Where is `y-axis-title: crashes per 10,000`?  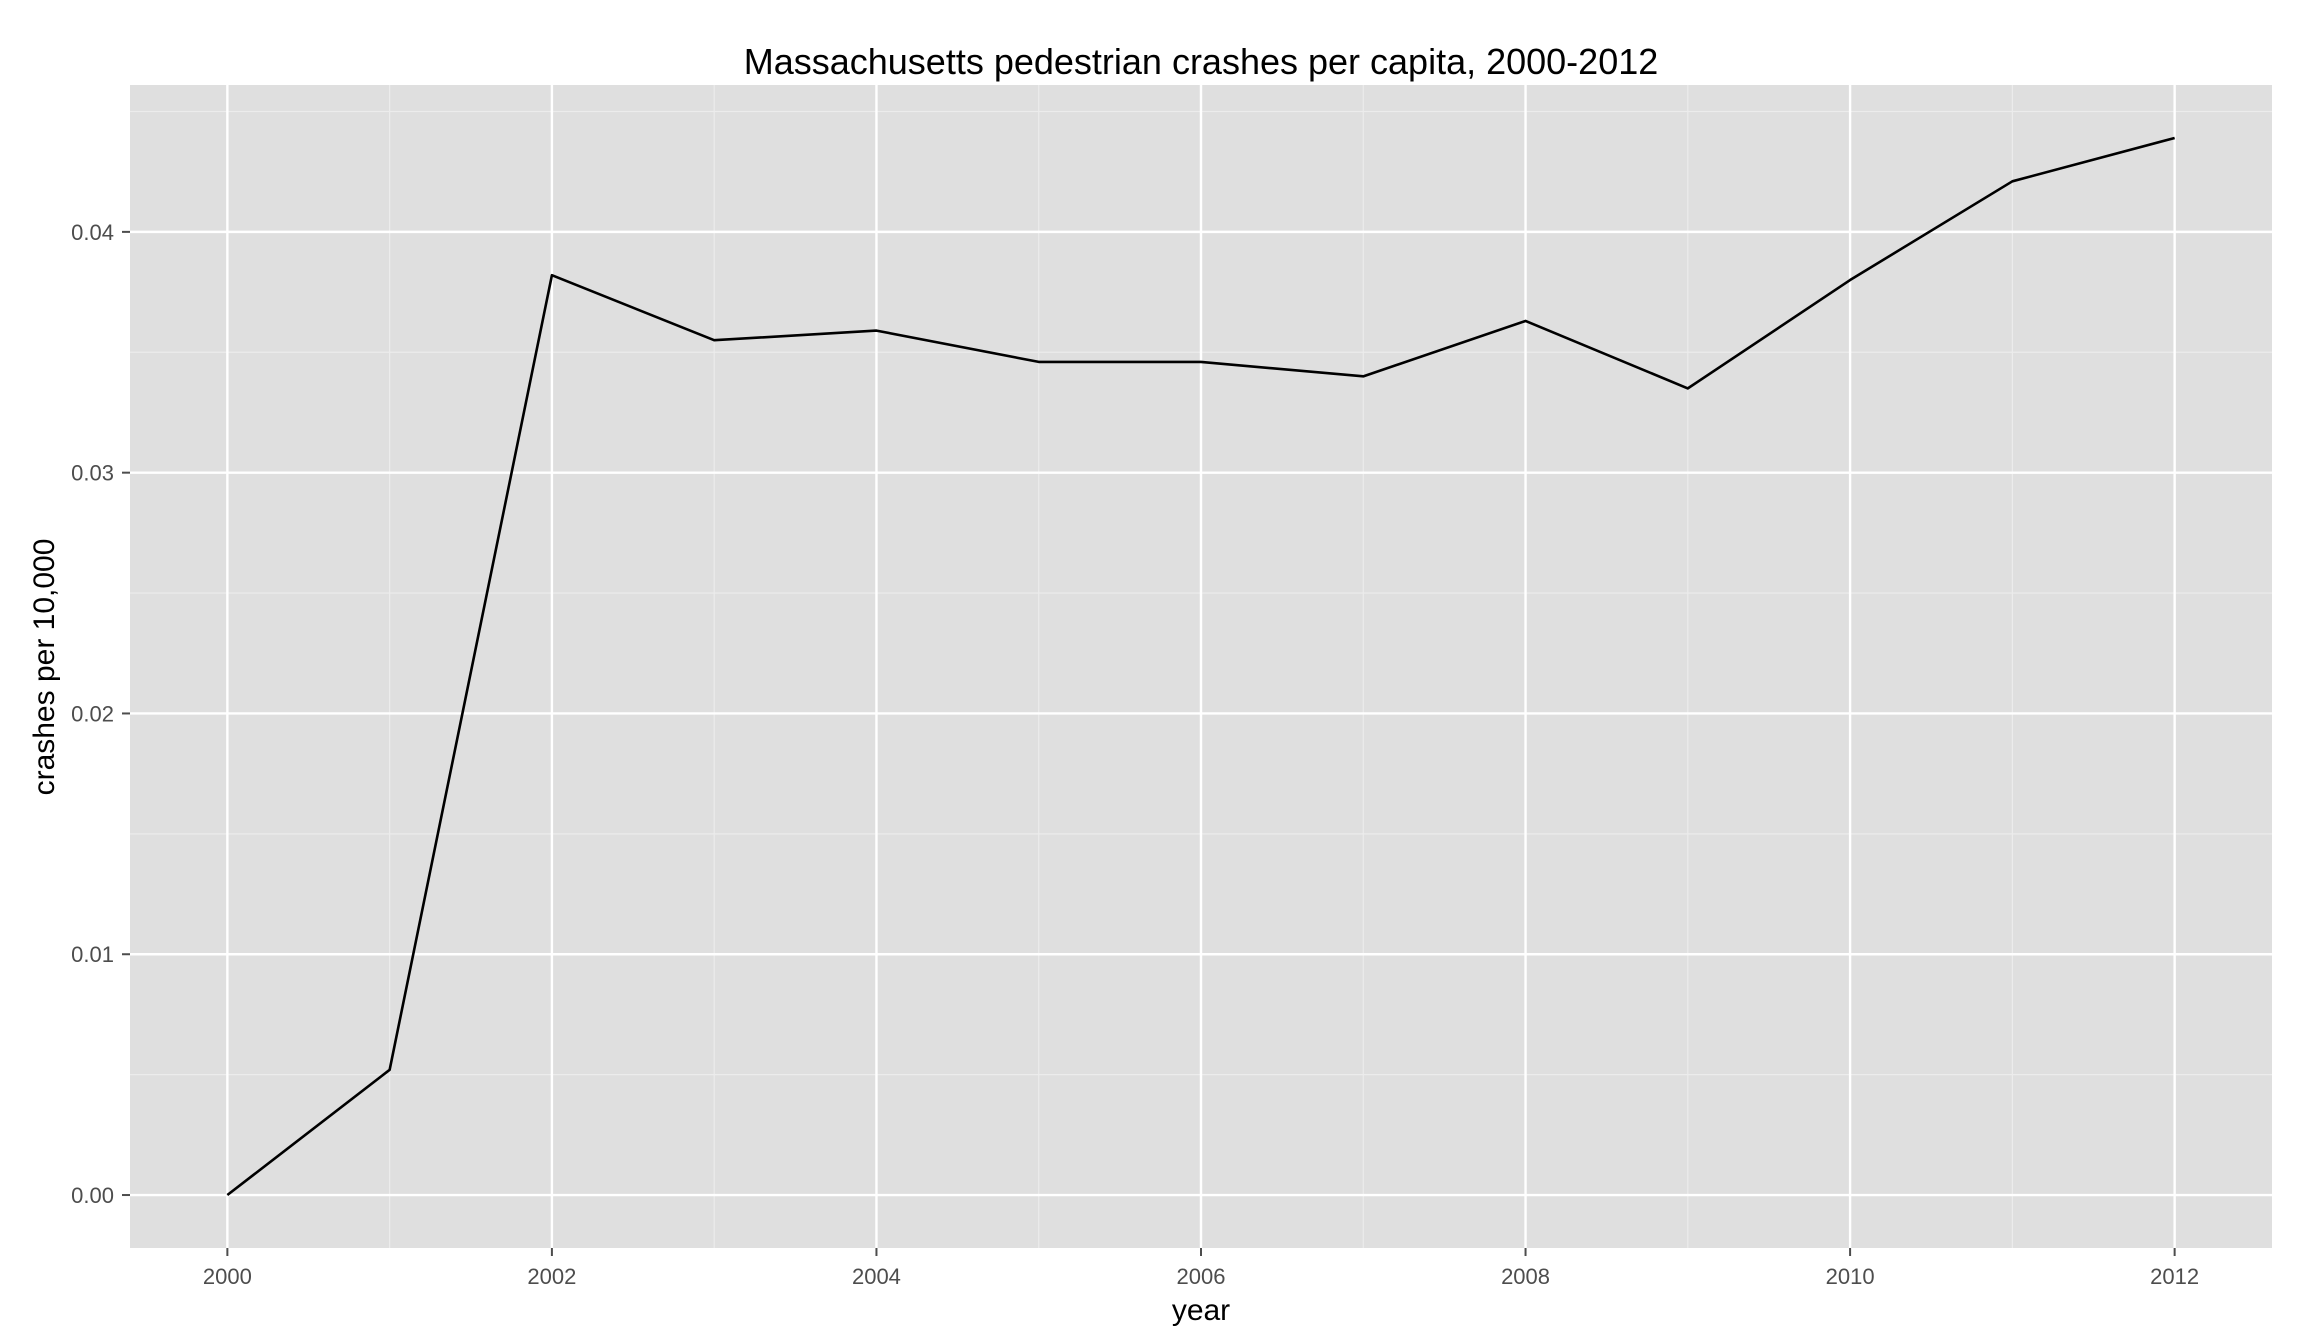
y-axis-title: crashes per 10,000 is located at coordinates (44, 667).